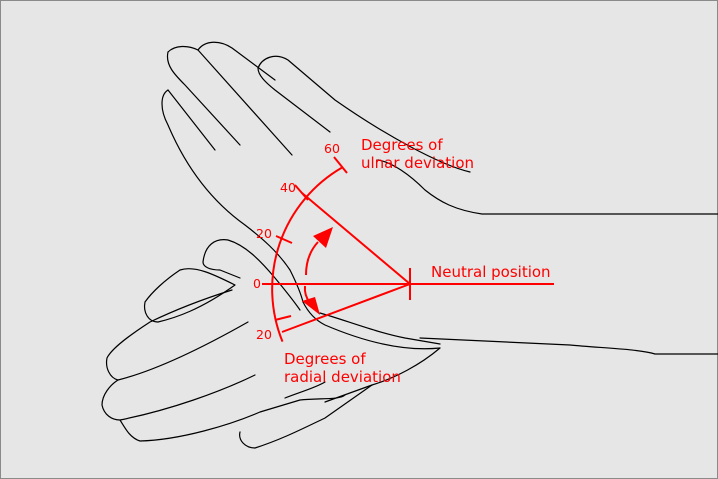 The width and height of the screenshot is (718, 479). I want to click on protractor-arc, so click(307, 254).